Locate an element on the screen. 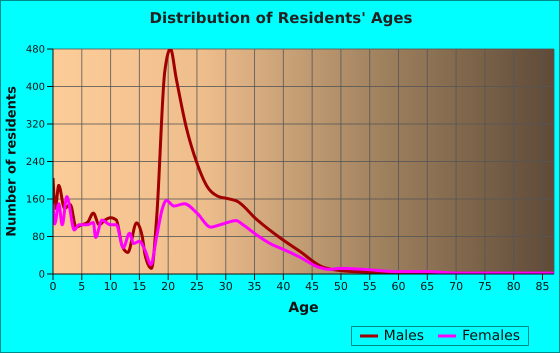 The height and width of the screenshot is (353, 560). x-tick-label: 30 is located at coordinates (225, 286).